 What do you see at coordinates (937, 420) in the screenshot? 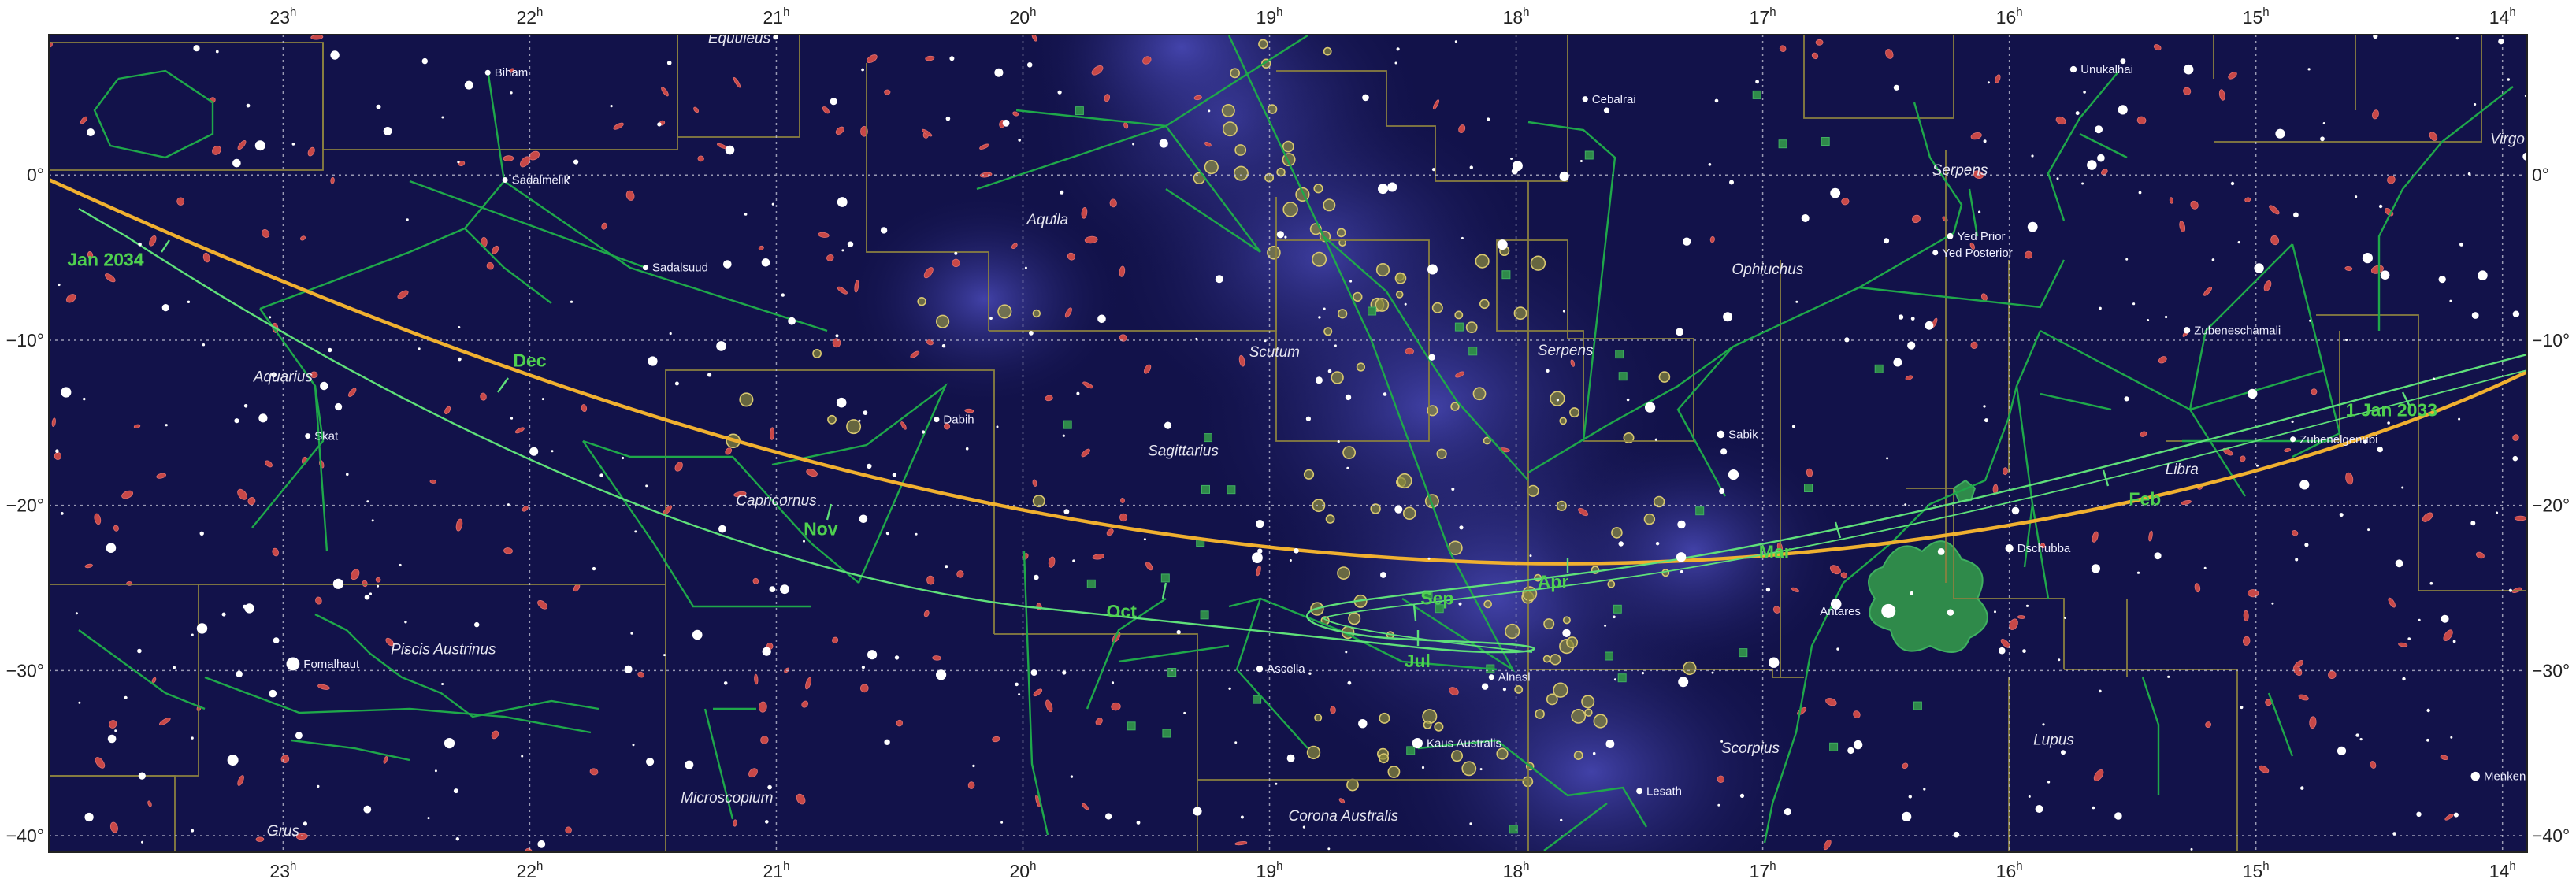
I see `named-star-dabih` at bounding box center [937, 420].